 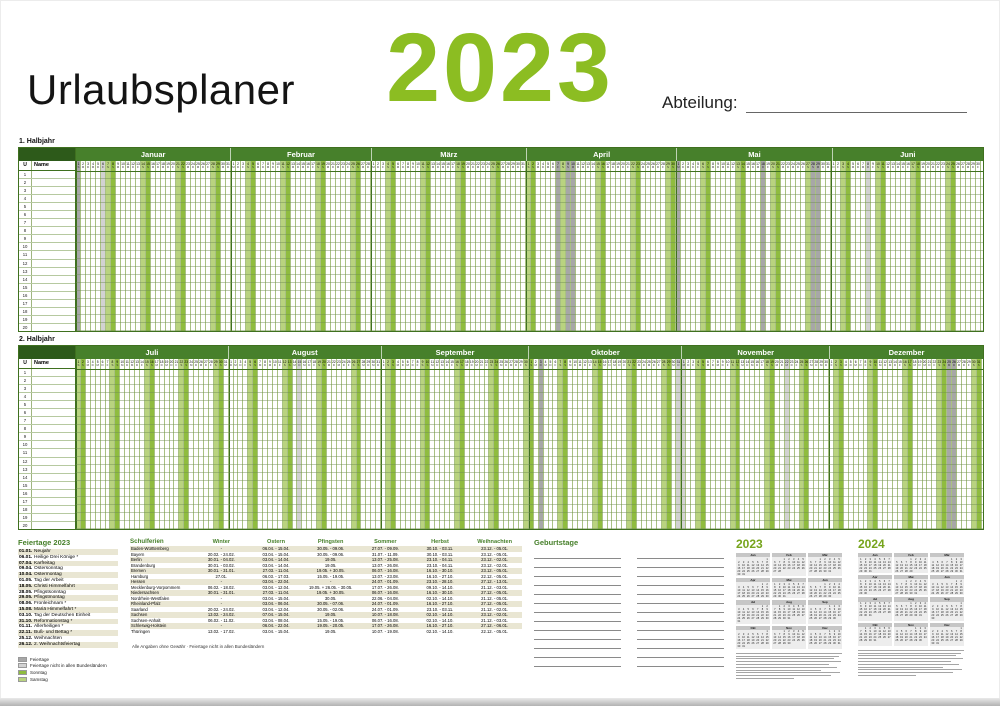 What do you see at coordinates (25, 445) in the screenshot?
I see `row-number: 10` at bounding box center [25, 445].